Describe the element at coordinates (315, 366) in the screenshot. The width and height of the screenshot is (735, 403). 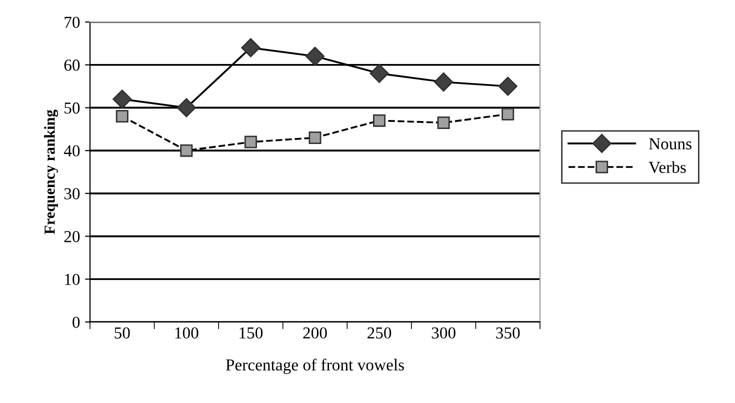
I see `x-axis-title: Percentage of front vowels` at that location.